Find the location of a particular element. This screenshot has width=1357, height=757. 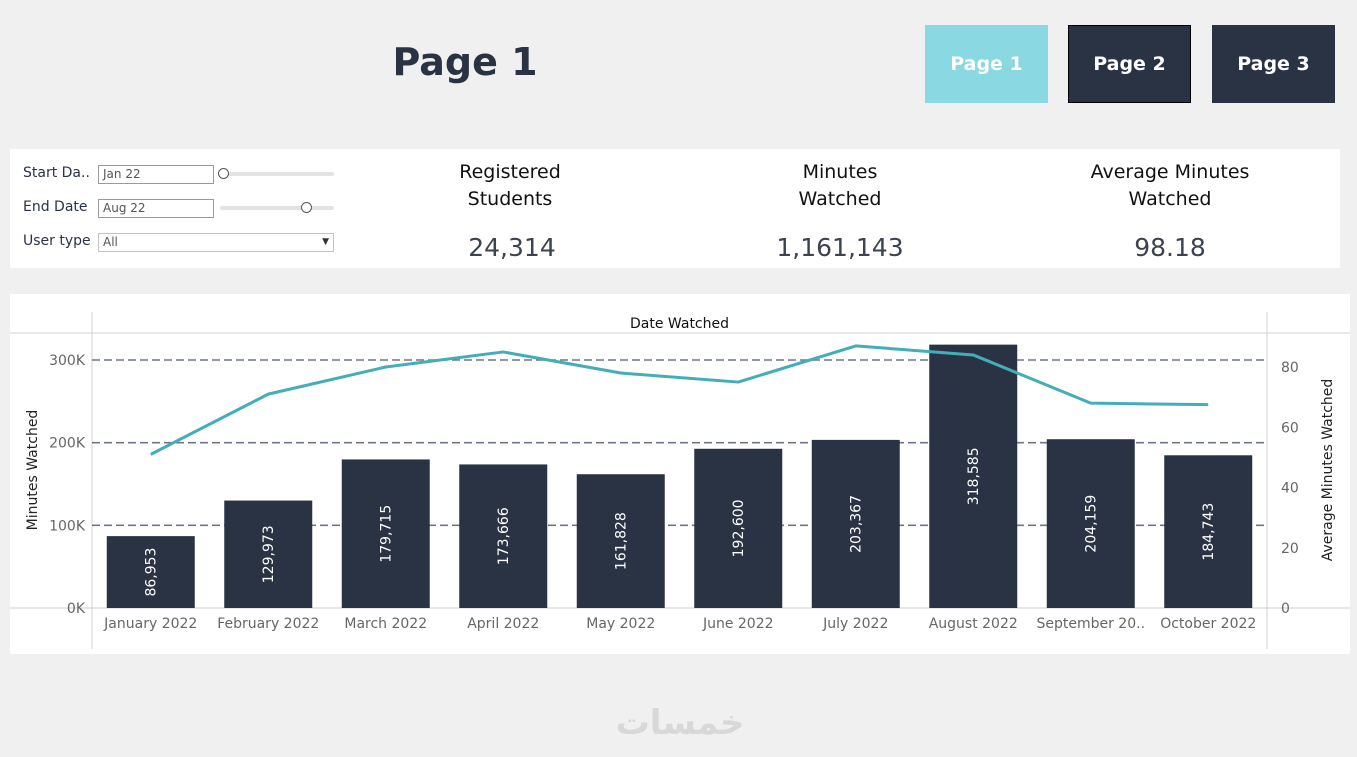

bar-value-label: 203,367 is located at coordinates (857, 524).